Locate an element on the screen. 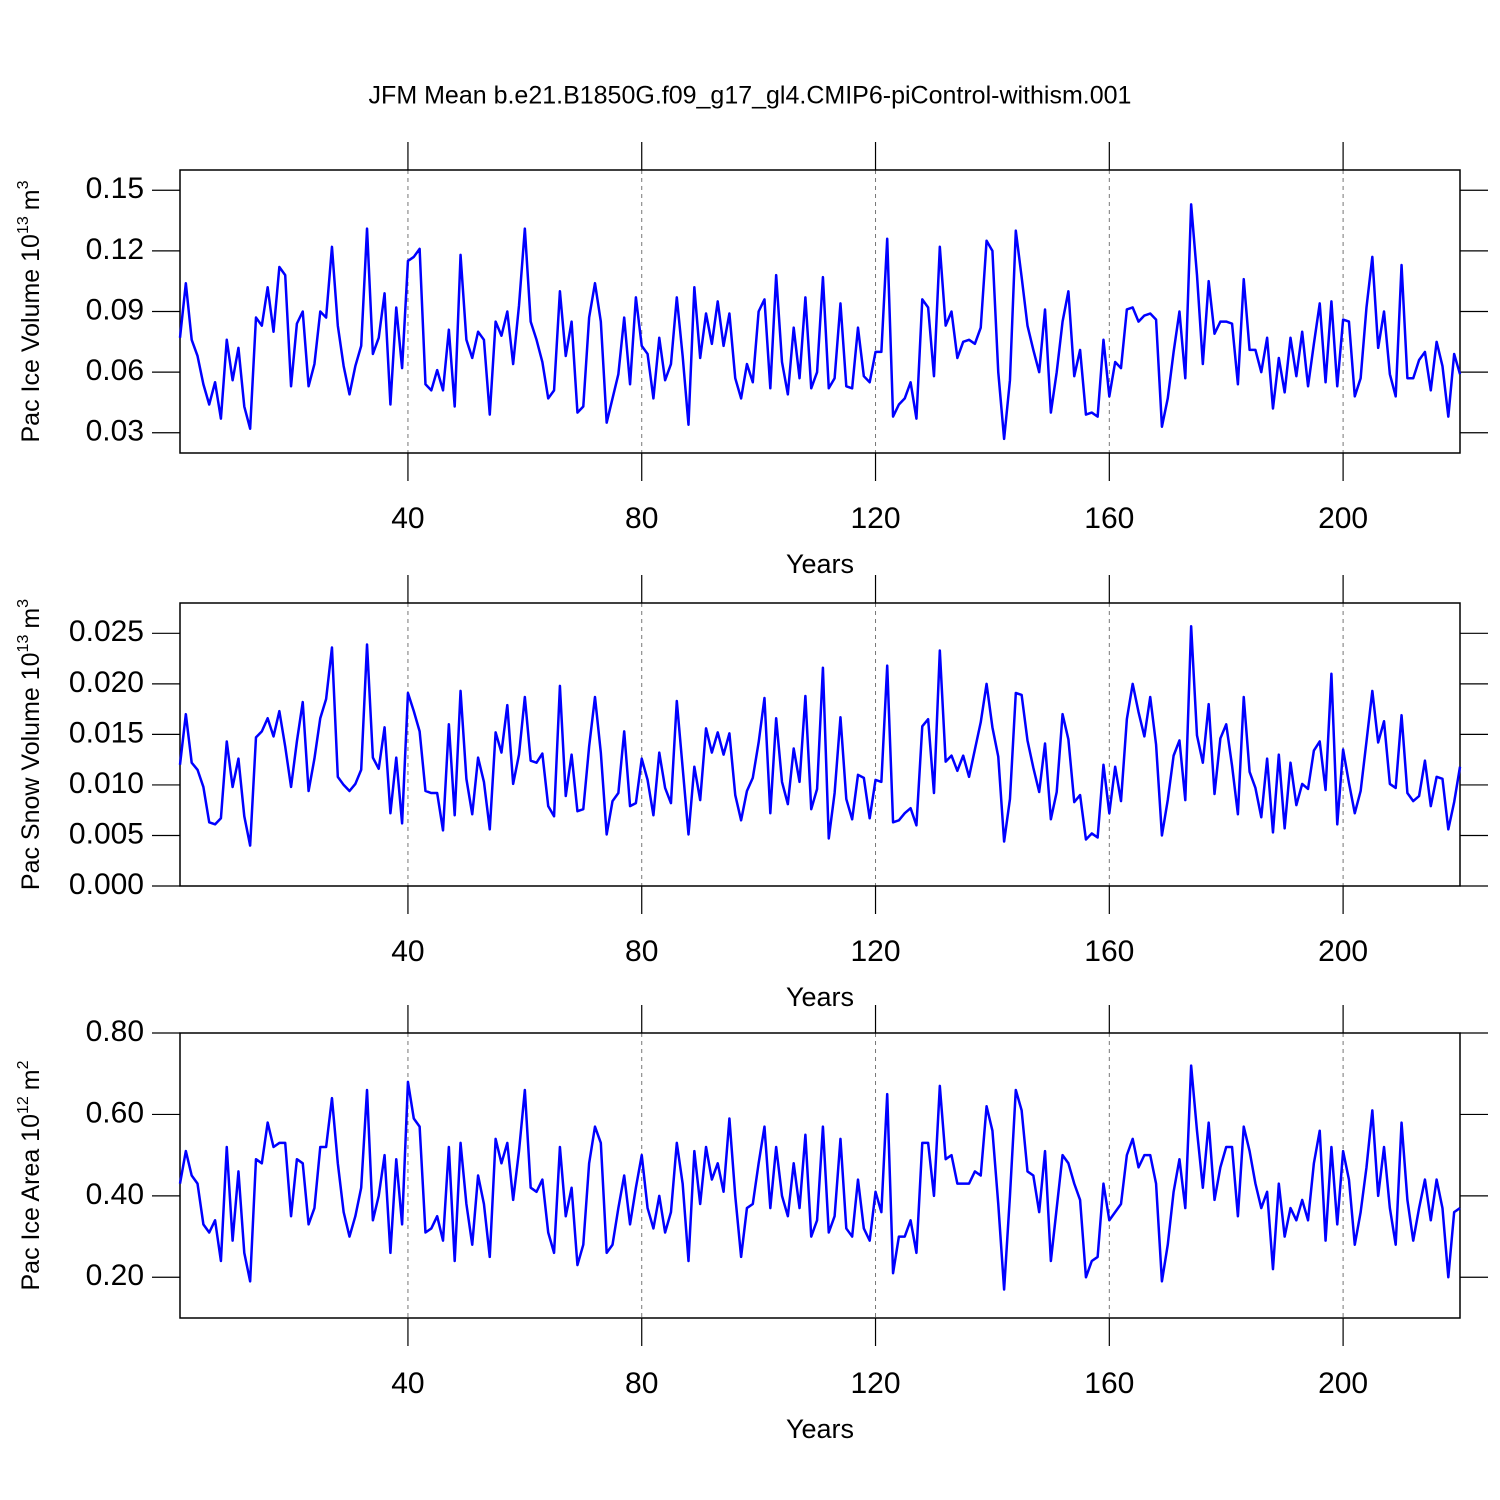  y-tick-label: 0.000 is located at coordinates (106, 884).